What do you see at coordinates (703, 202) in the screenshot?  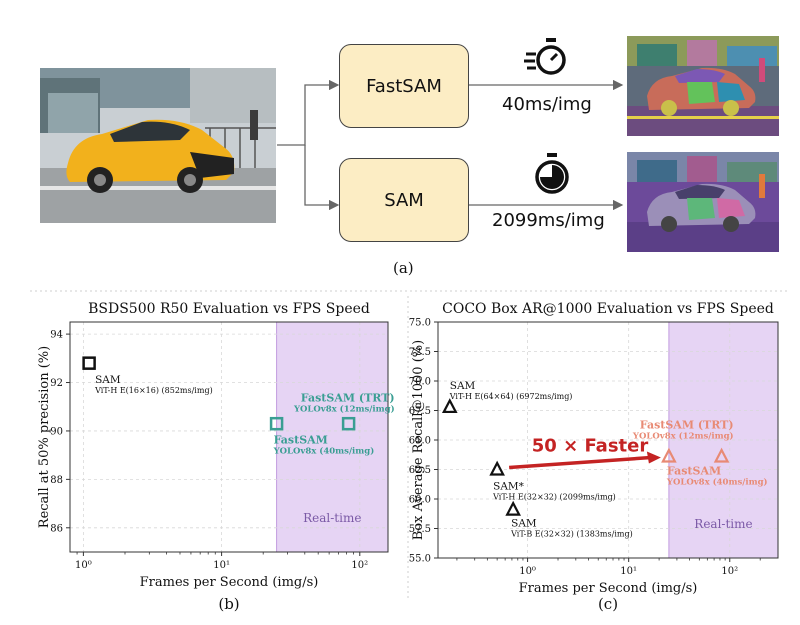 I see `sam-output-image` at bounding box center [703, 202].